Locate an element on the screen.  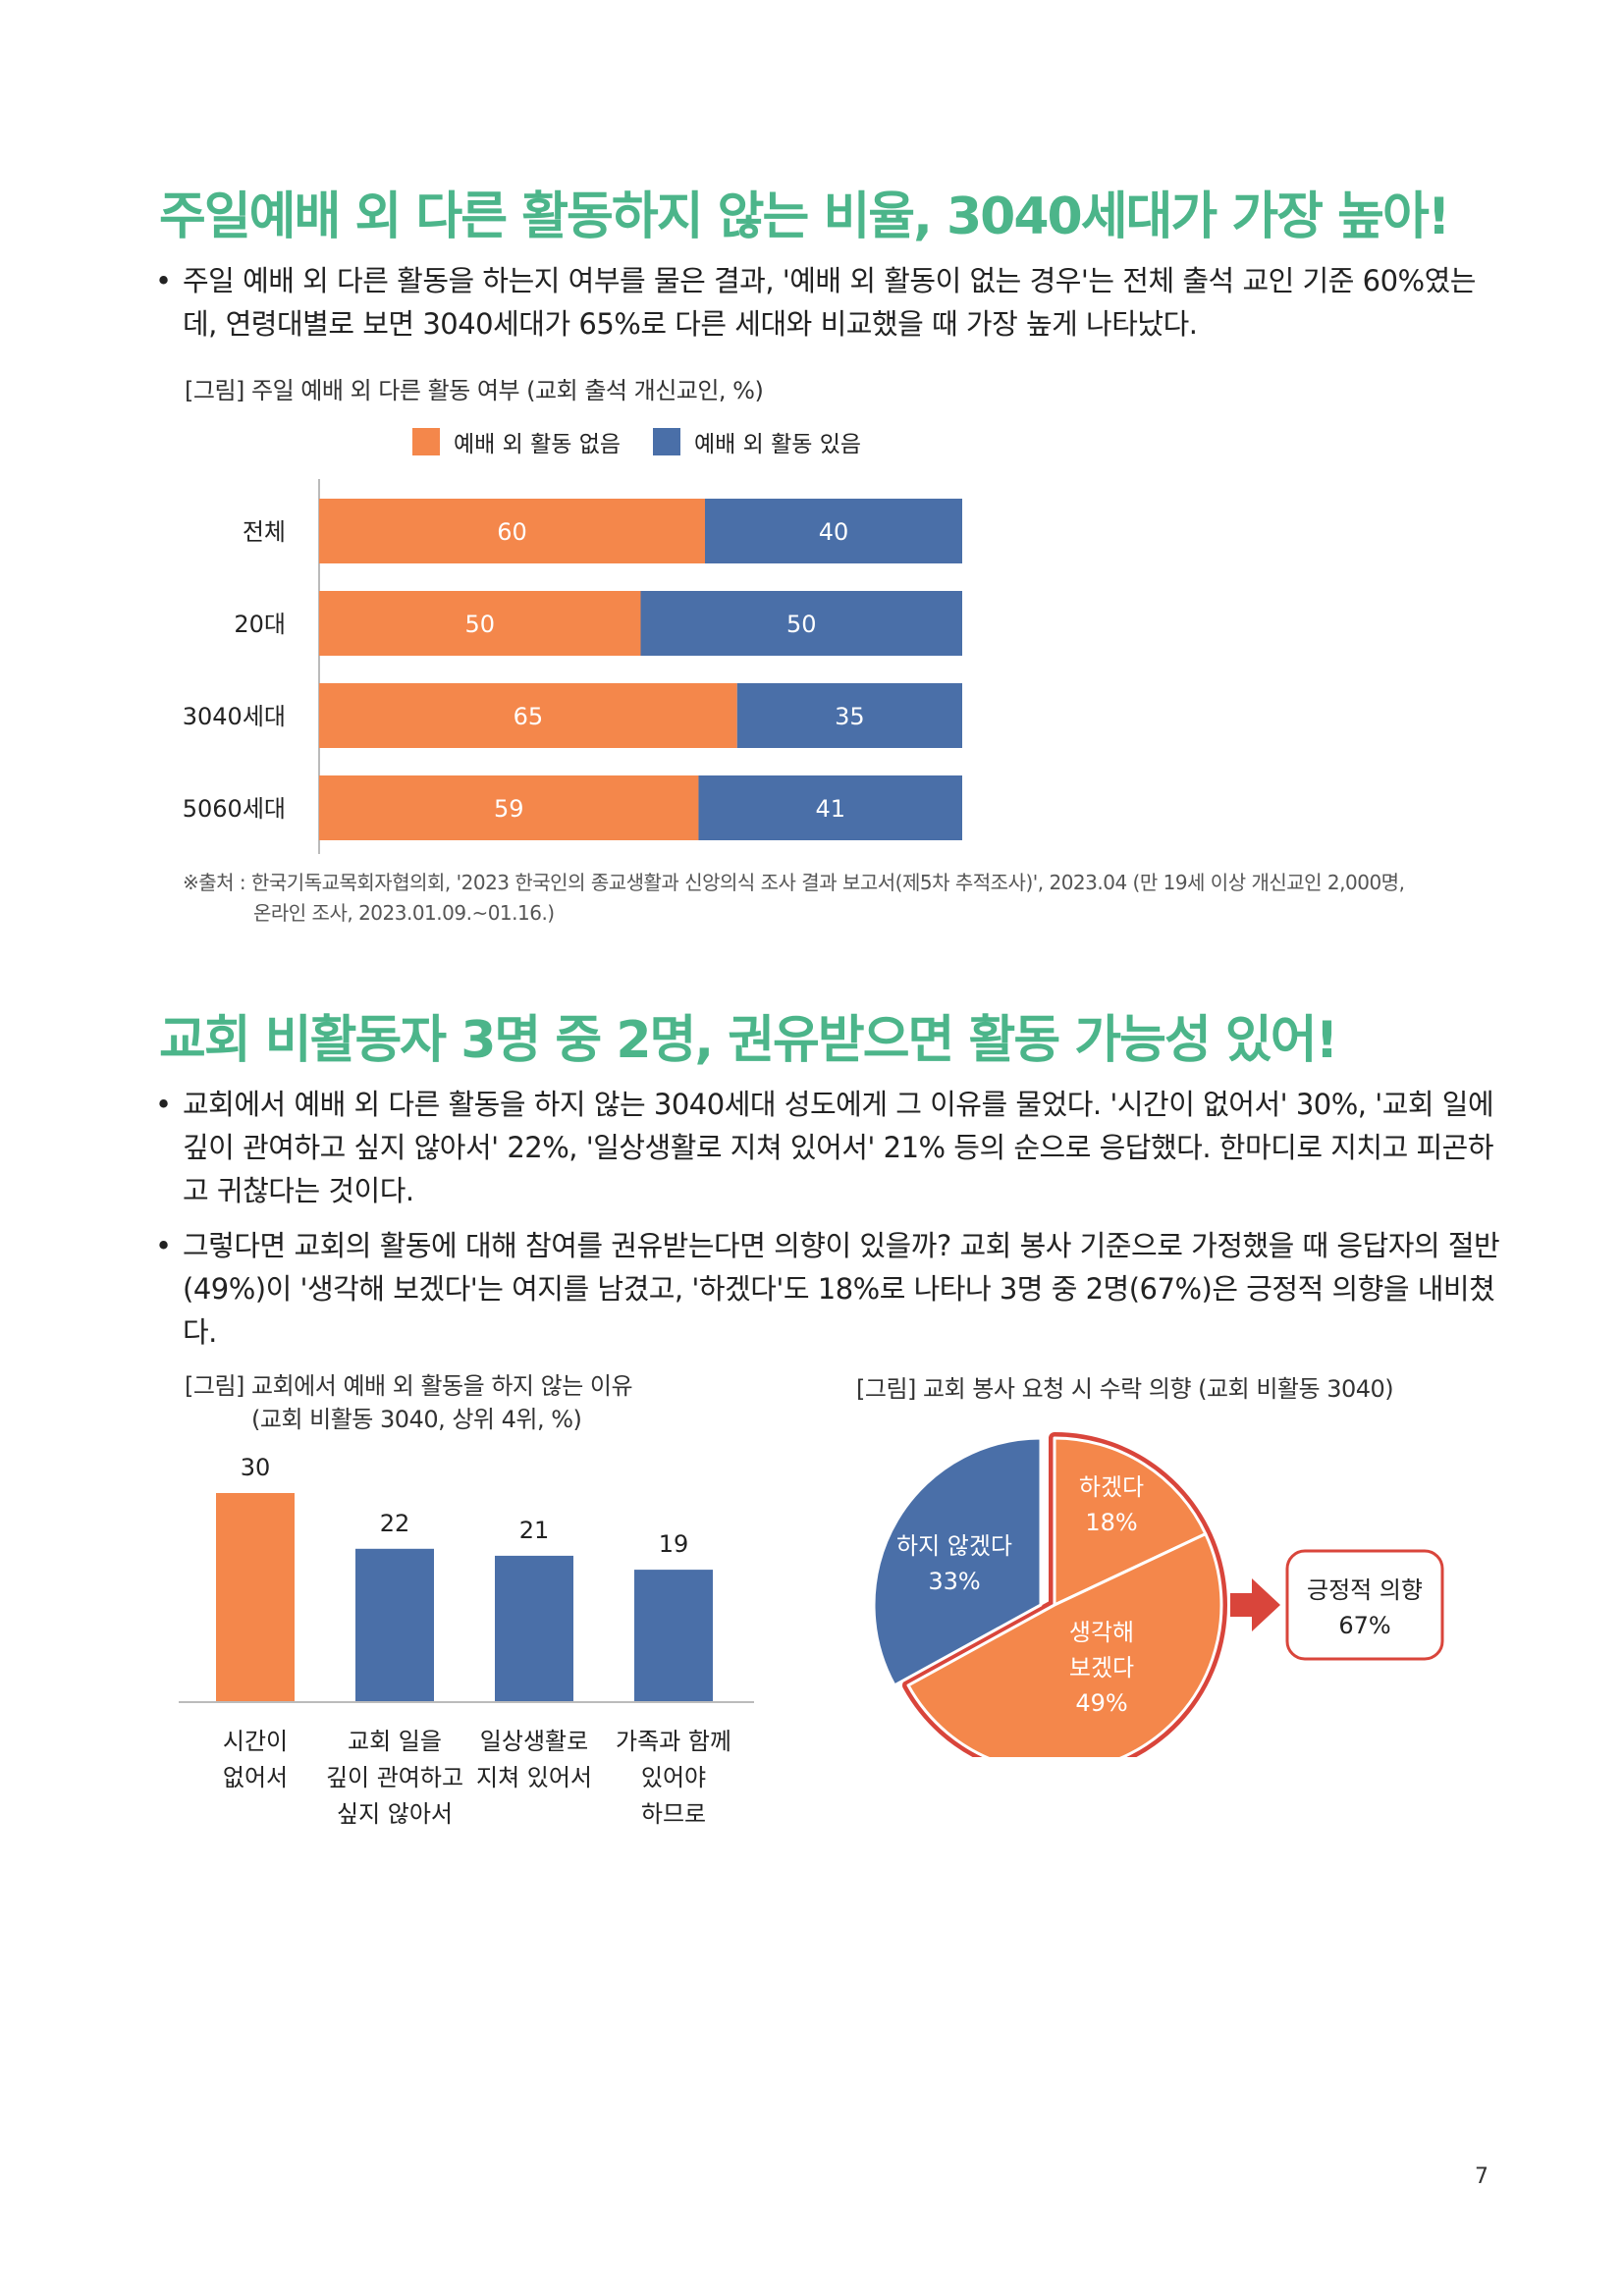
tick-label: 있어야 is located at coordinates (673, 1777).